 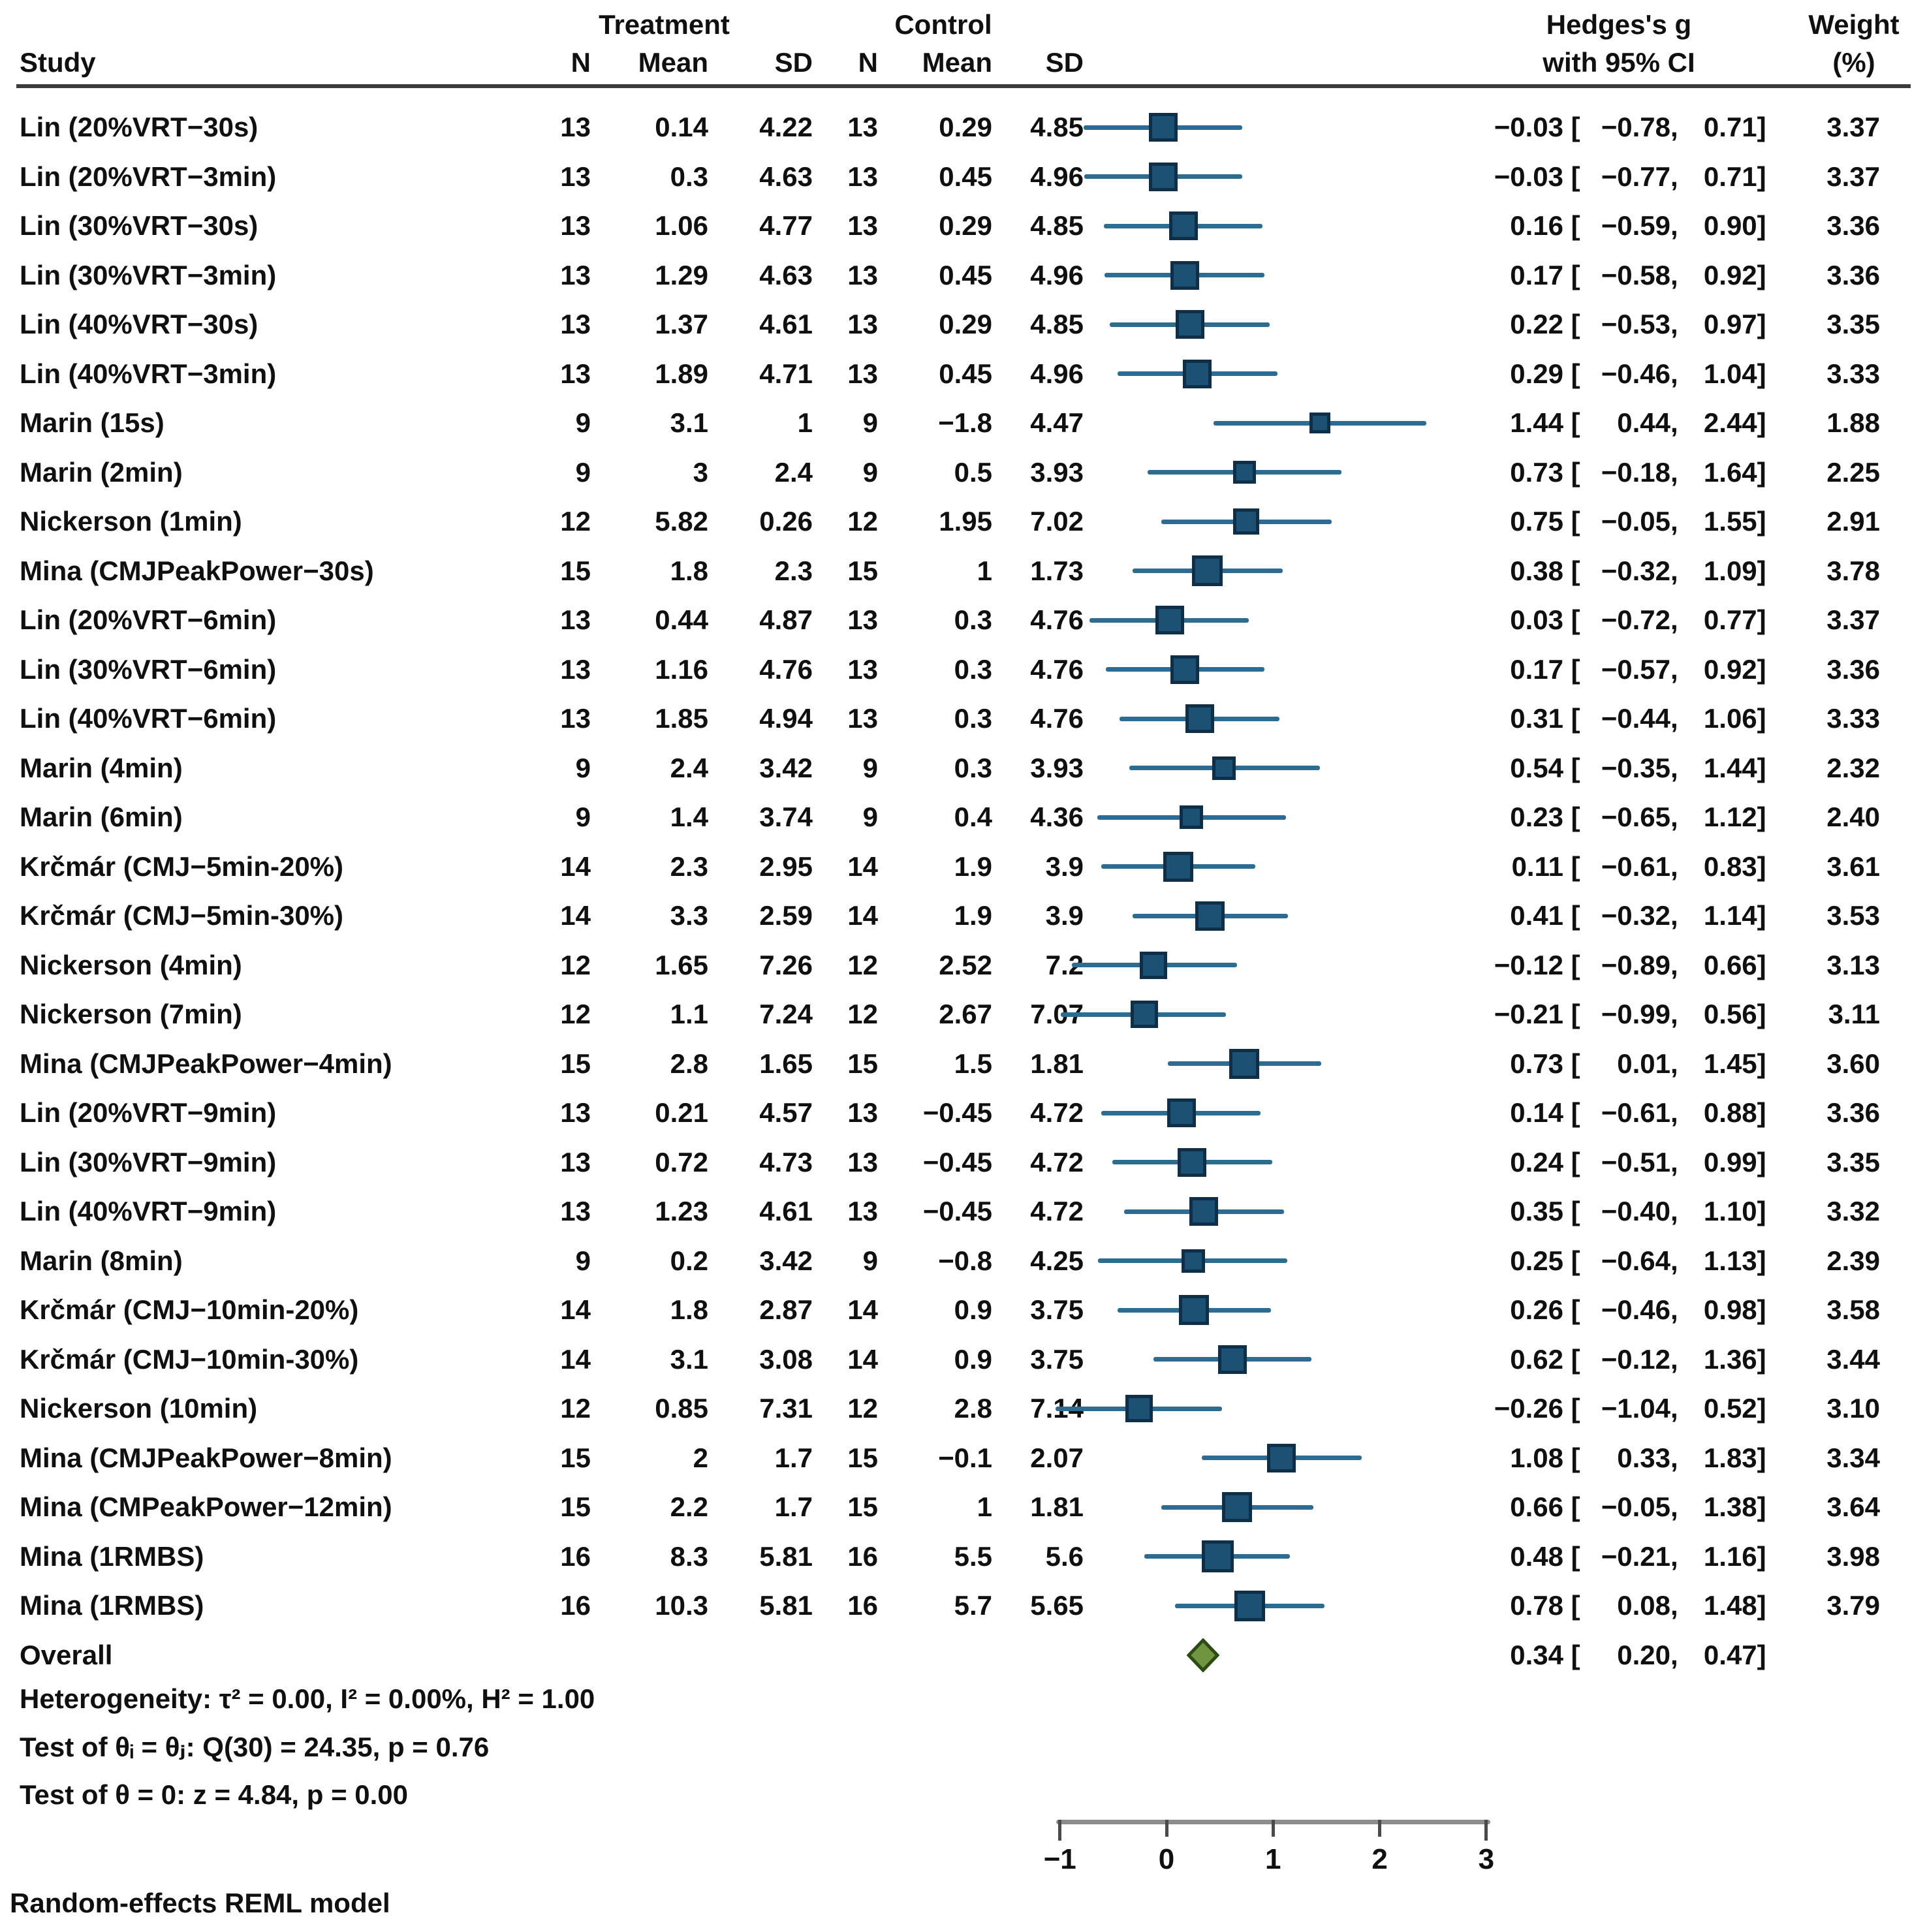 What do you see at coordinates (1537, 915) in the screenshot?
I see `effect-estimate: 0.41` at bounding box center [1537, 915].